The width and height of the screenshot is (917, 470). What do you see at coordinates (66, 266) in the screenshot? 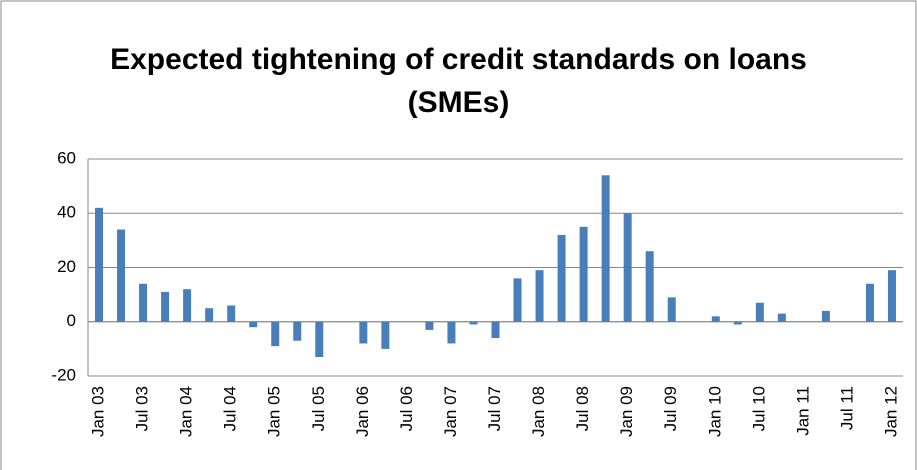
I see `y-tick-label: 20` at bounding box center [66, 266].